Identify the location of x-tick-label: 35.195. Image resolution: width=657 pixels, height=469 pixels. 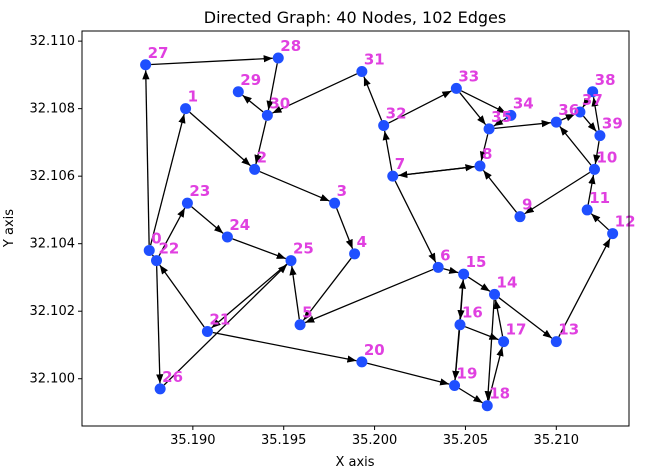
(284, 440).